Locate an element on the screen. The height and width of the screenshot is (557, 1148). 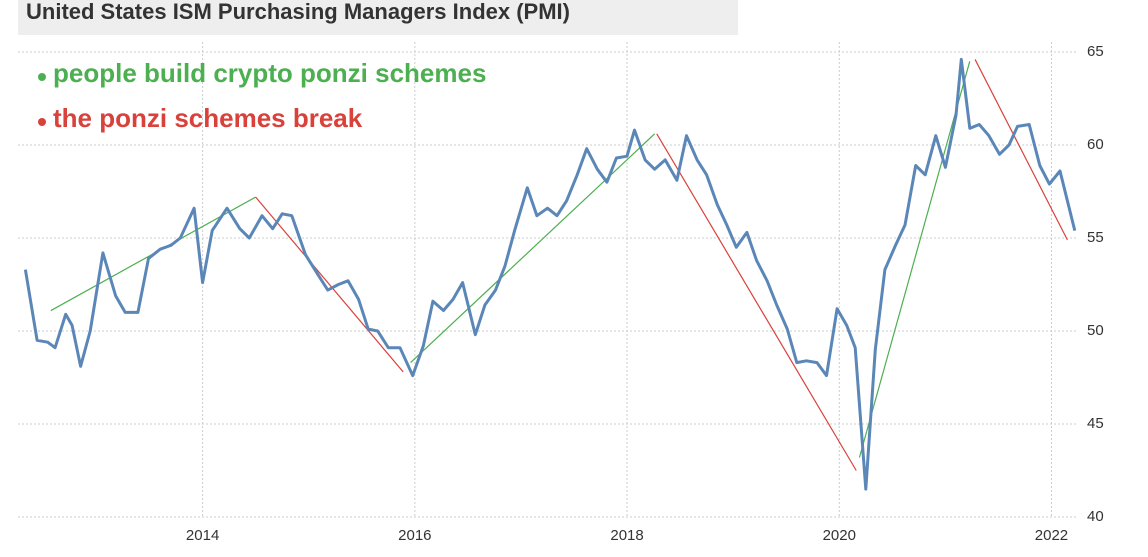
y-tick-label: 45 is located at coordinates (1095, 423).